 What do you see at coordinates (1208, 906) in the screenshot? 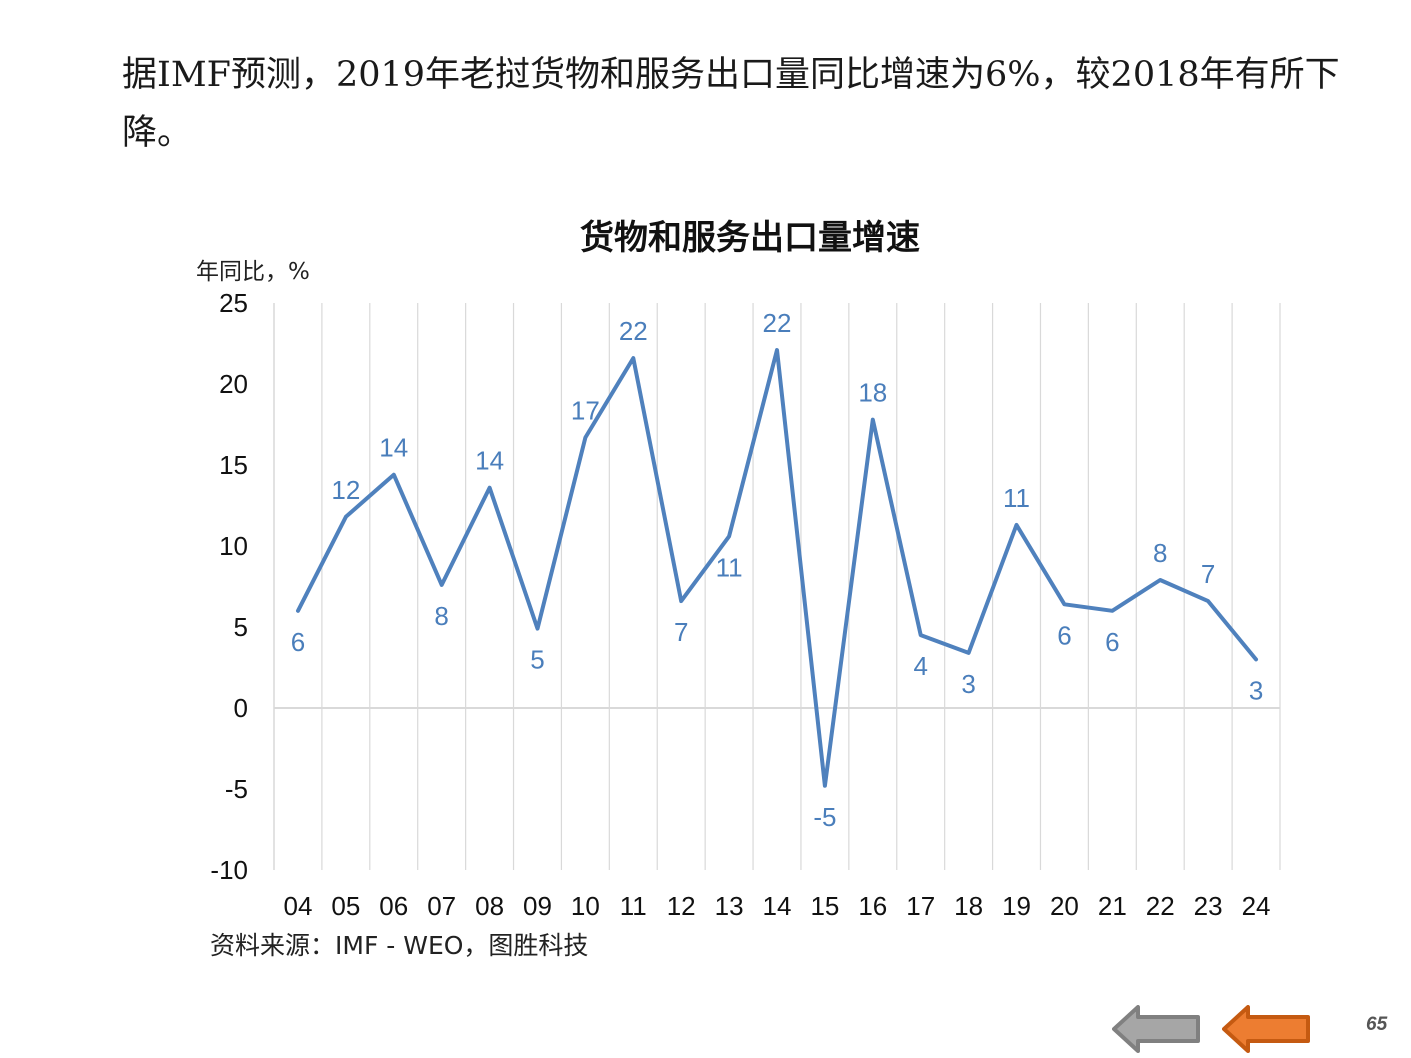
I see `x-tick-label: 23` at bounding box center [1208, 906].